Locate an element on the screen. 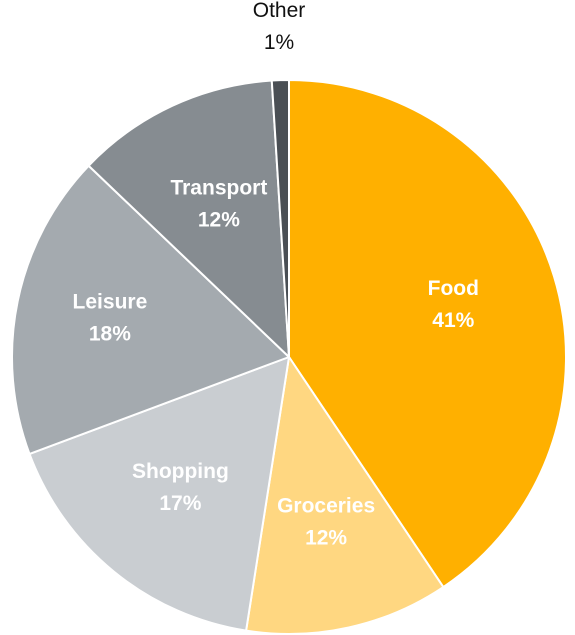  slice-name-shopping: Shopping is located at coordinates (180, 471).